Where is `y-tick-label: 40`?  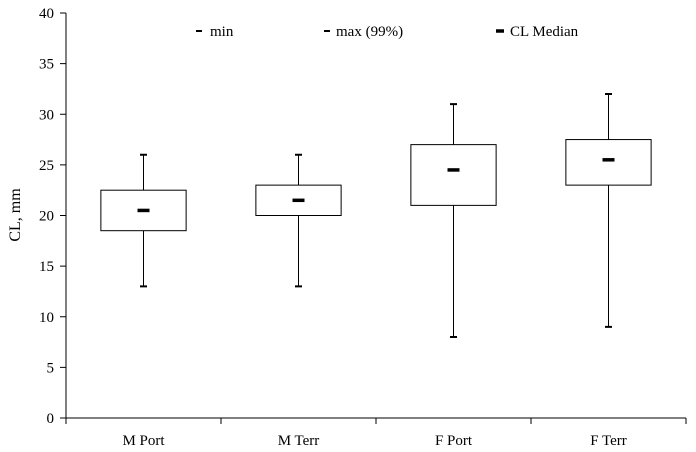 y-tick-label: 40 is located at coordinates (46, 14).